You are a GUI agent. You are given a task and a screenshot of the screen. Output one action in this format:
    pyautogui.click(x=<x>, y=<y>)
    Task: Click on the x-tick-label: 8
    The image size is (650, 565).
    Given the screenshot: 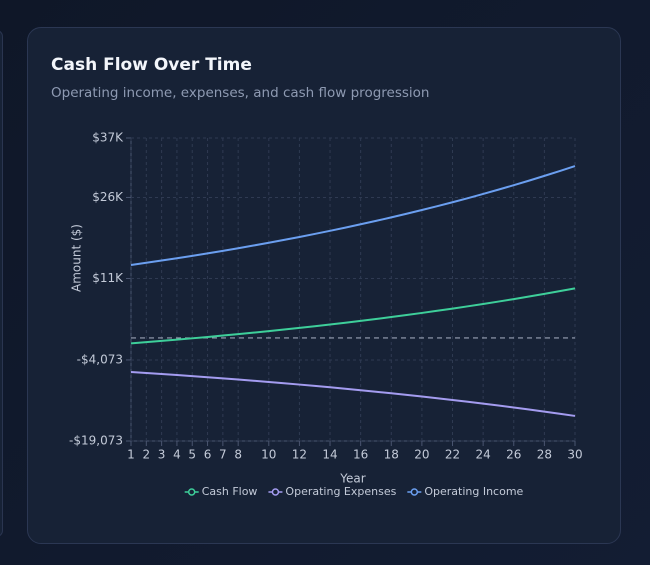 What is the action you would take?
    pyautogui.click(x=238, y=455)
    